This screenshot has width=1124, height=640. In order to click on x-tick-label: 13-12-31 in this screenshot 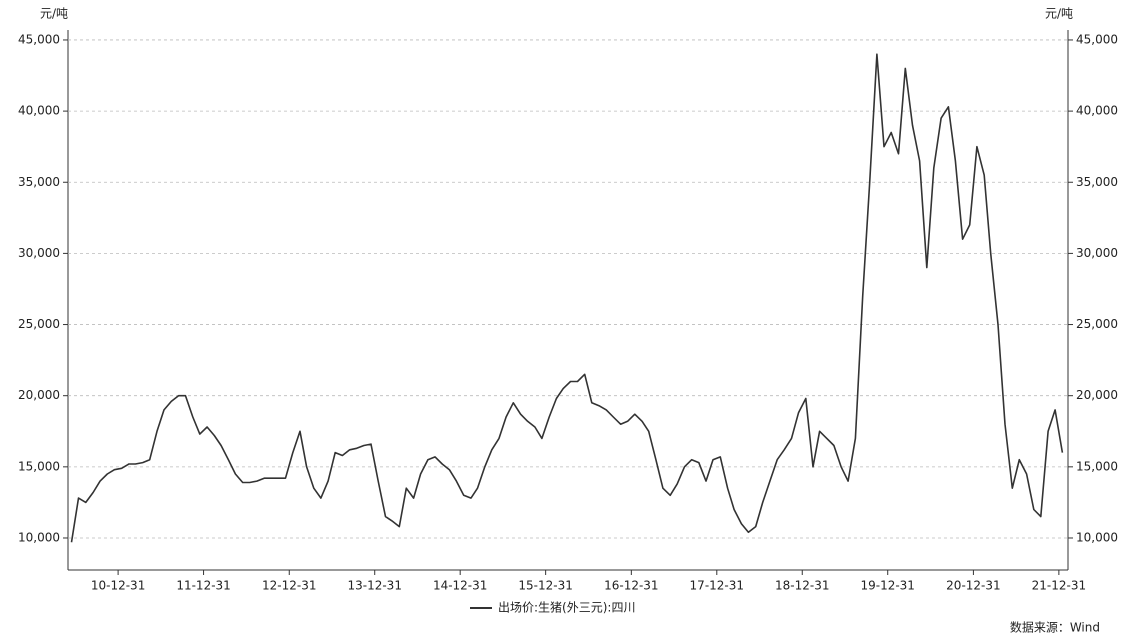, I will do `click(374, 586)`.